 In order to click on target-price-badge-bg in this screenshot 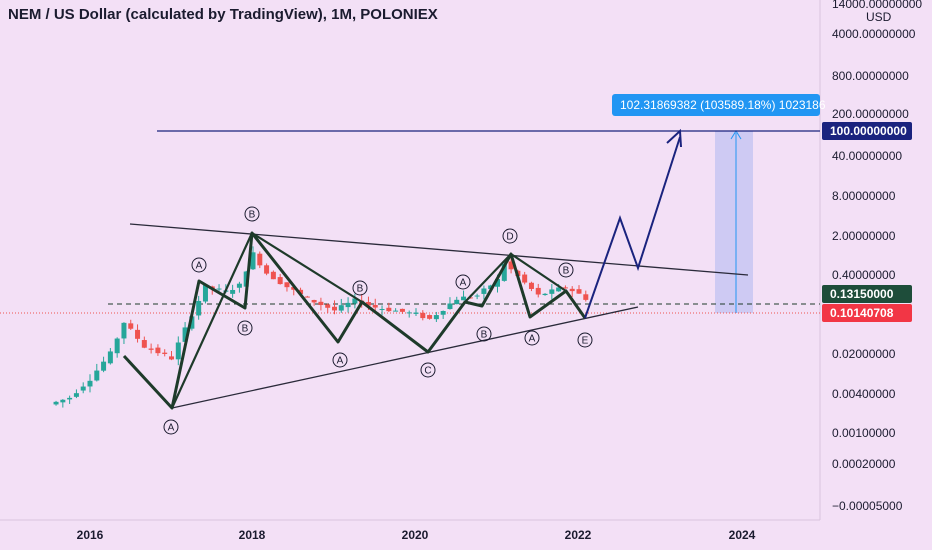, I will do `click(867, 131)`.